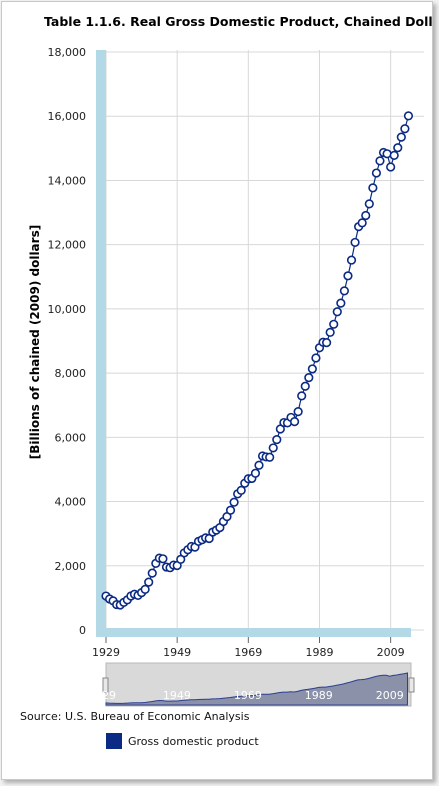 This screenshot has height=786, width=439. What do you see at coordinates (71, 566) in the screenshot?
I see `y-tick-label: 2,000` at bounding box center [71, 566].